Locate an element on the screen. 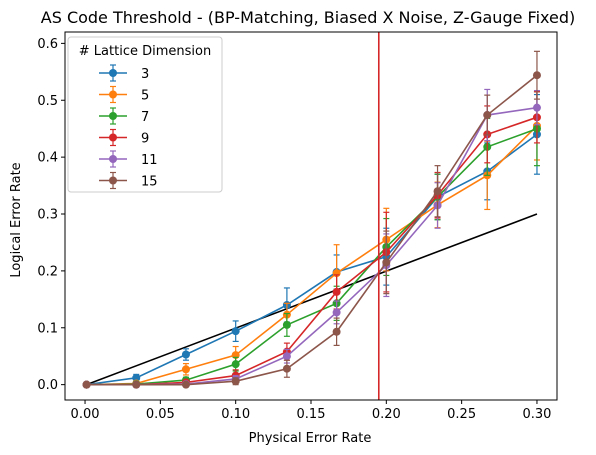  x-tick-label: 0.15 is located at coordinates (311, 414).